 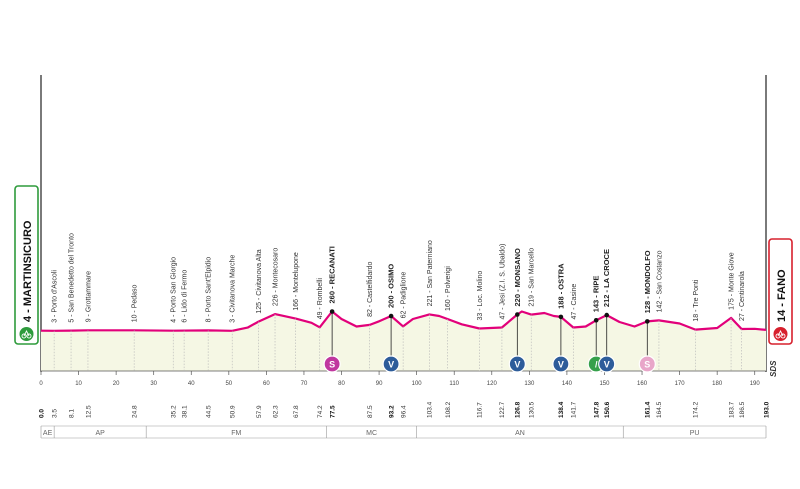 What do you see at coordinates (55, 296) in the screenshot?
I see `waypoint-label: 3 - Porto d'Ascoli` at bounding box center [55, 296].